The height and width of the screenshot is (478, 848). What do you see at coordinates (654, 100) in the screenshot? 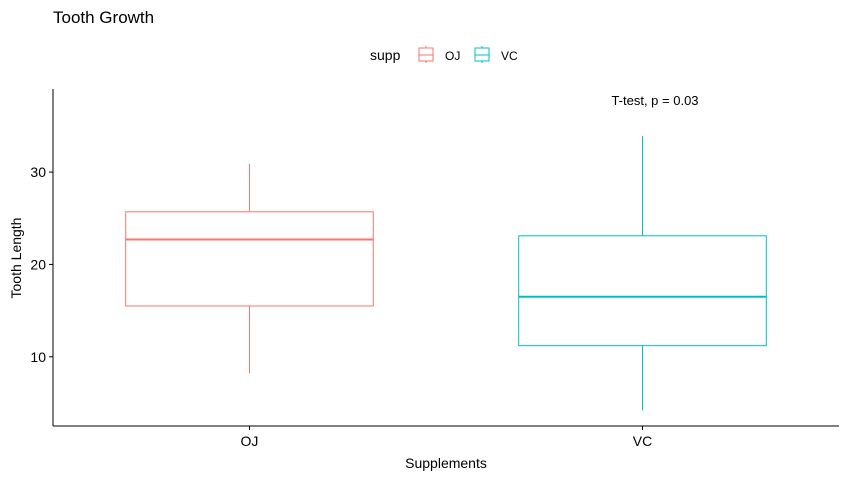
I see `annotation-text: T-test, p = 0.03` at bounding box center [654, 100].